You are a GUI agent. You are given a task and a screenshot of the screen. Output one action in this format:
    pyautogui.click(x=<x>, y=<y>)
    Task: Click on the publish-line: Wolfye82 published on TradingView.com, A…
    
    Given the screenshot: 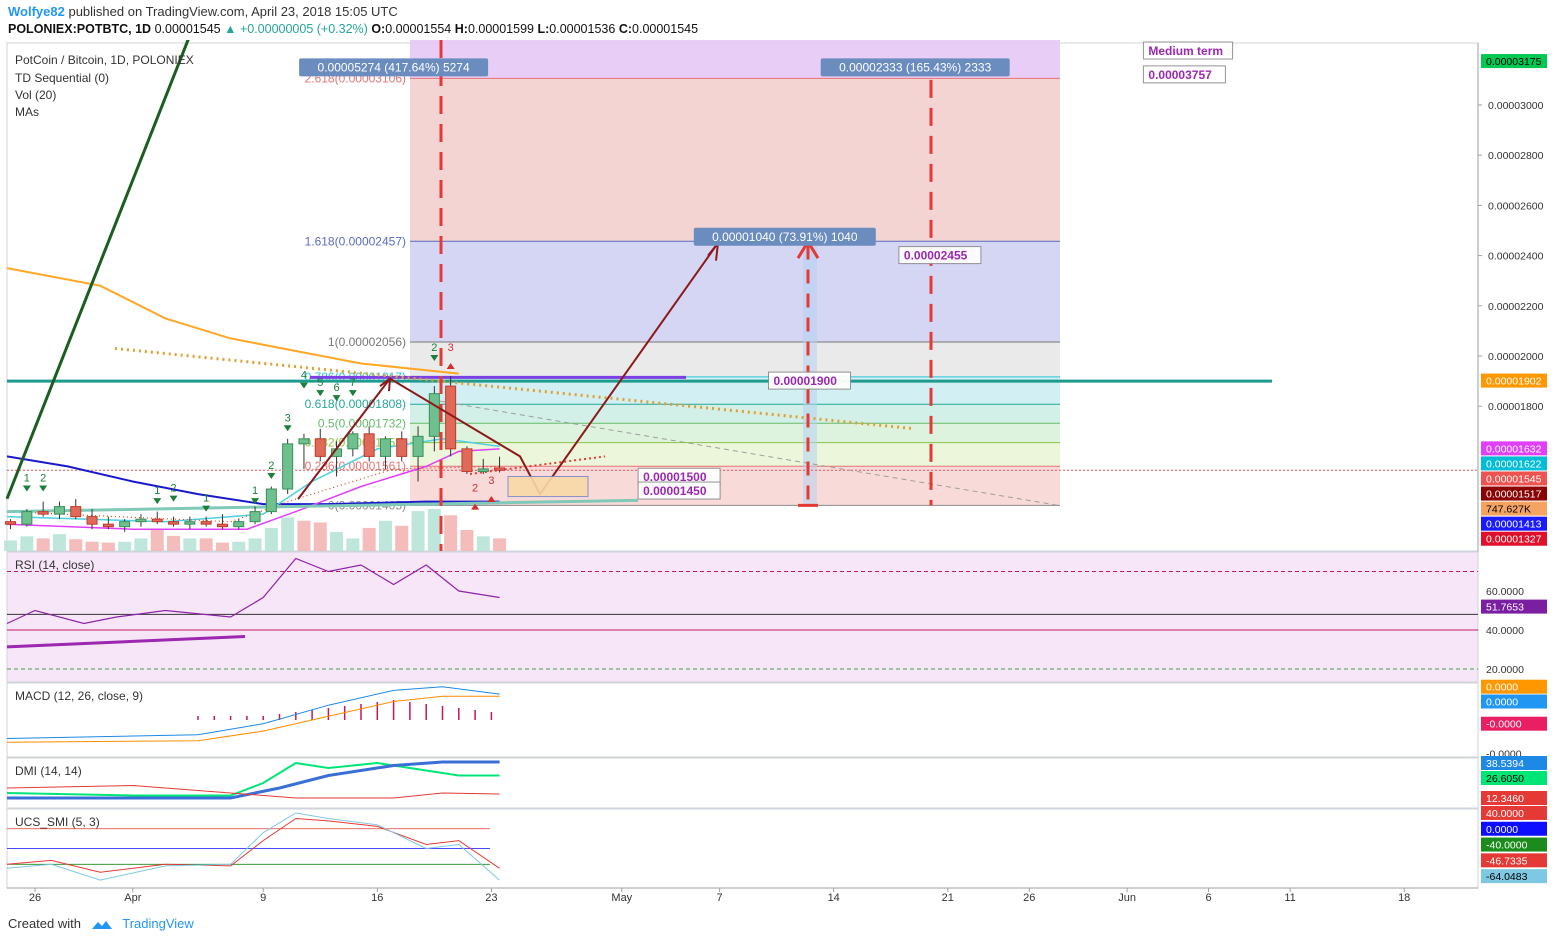 What is the action you would take?
    pyautogui.click(x=203, y=11)
    